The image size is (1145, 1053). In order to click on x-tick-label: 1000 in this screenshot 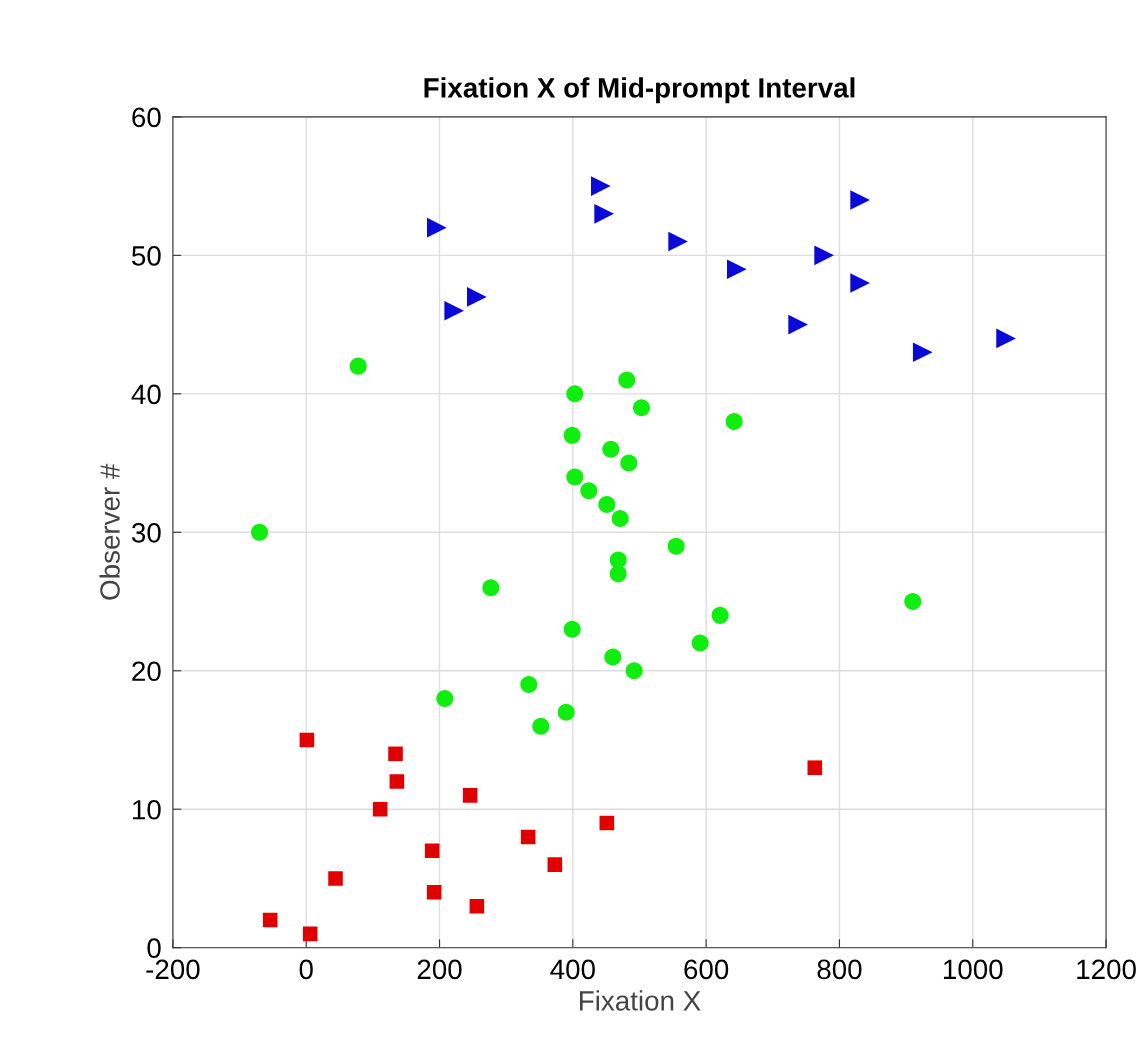, I will do `click(973, 969)`.